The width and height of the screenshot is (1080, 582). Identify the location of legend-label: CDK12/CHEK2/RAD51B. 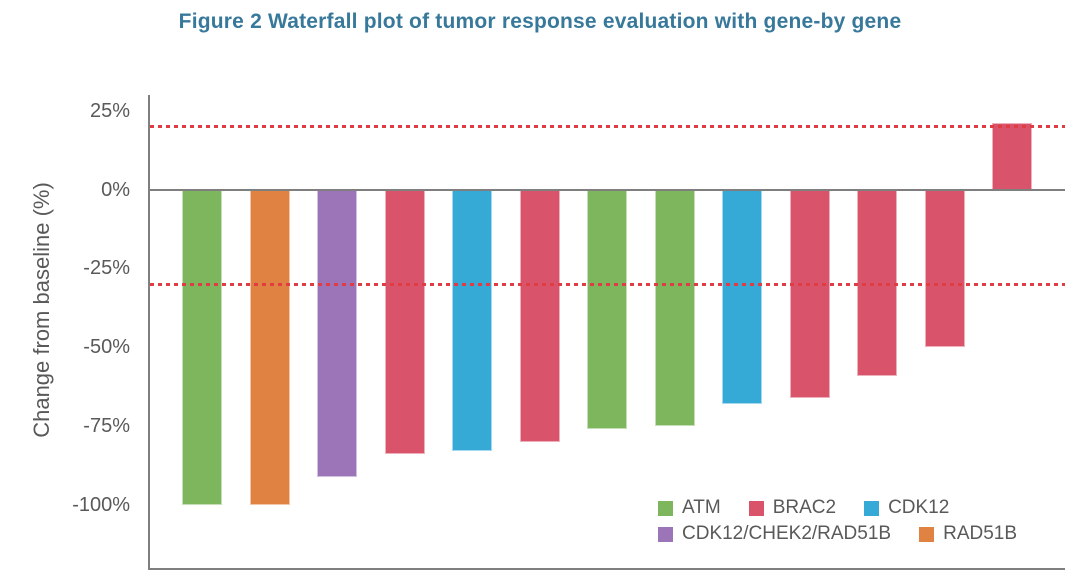
(787, 533).